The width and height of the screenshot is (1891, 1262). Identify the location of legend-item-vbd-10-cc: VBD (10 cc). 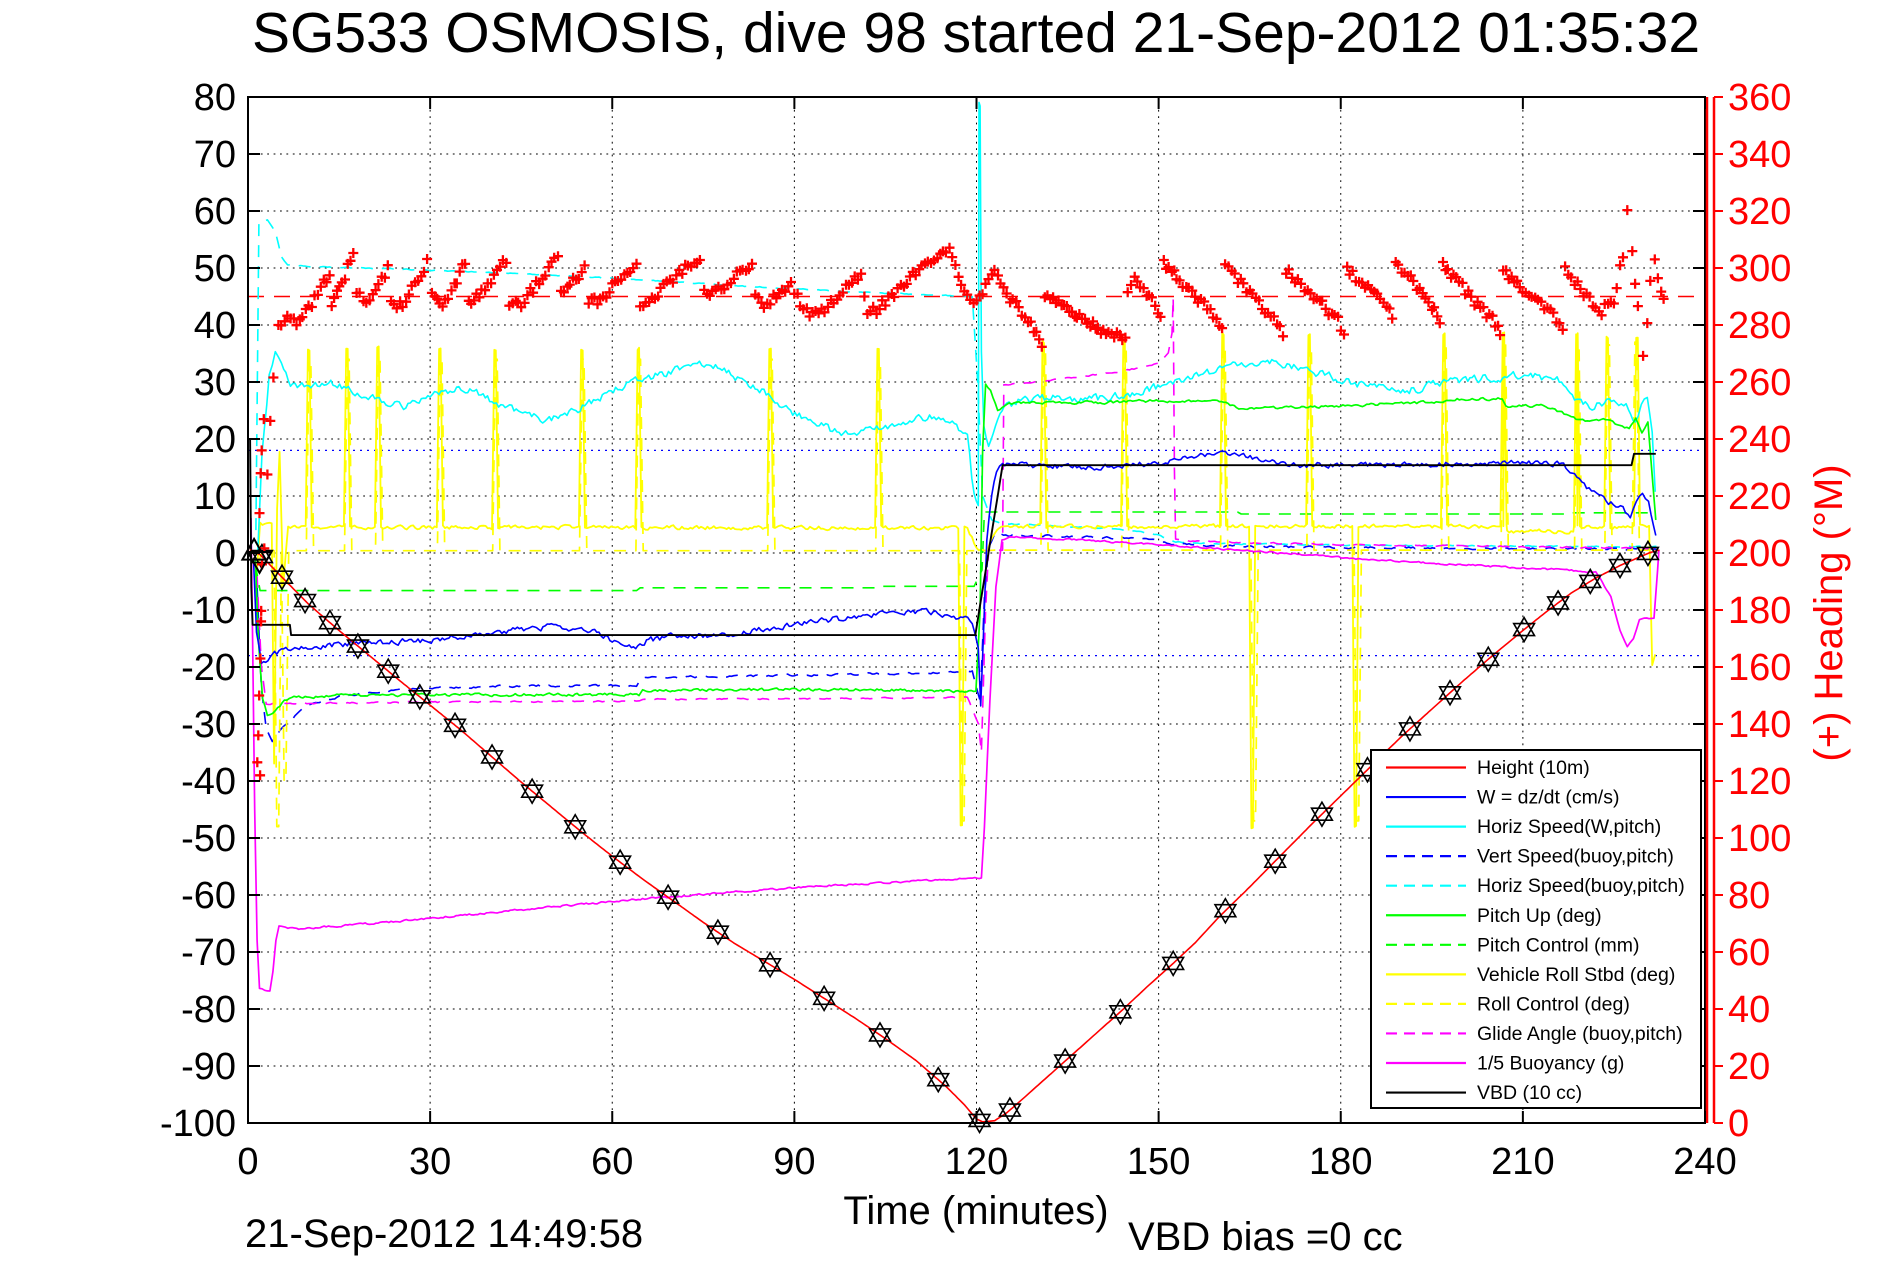
(1484, 1093).